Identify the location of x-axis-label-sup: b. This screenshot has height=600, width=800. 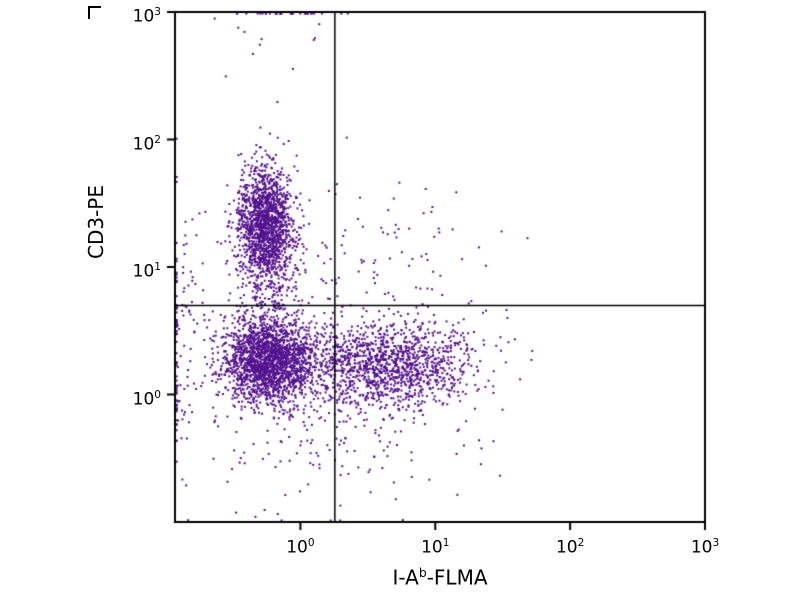
(422, 572).